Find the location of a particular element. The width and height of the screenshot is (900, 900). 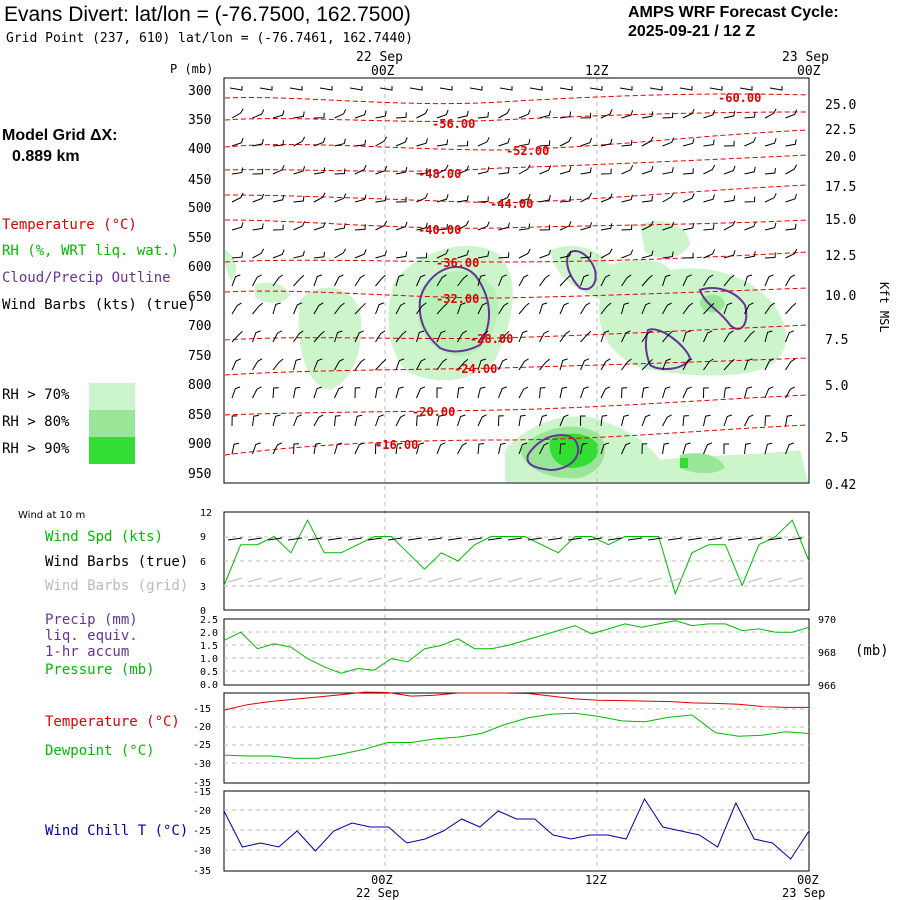

p-700: 700 is located at coordinates (199, 326).